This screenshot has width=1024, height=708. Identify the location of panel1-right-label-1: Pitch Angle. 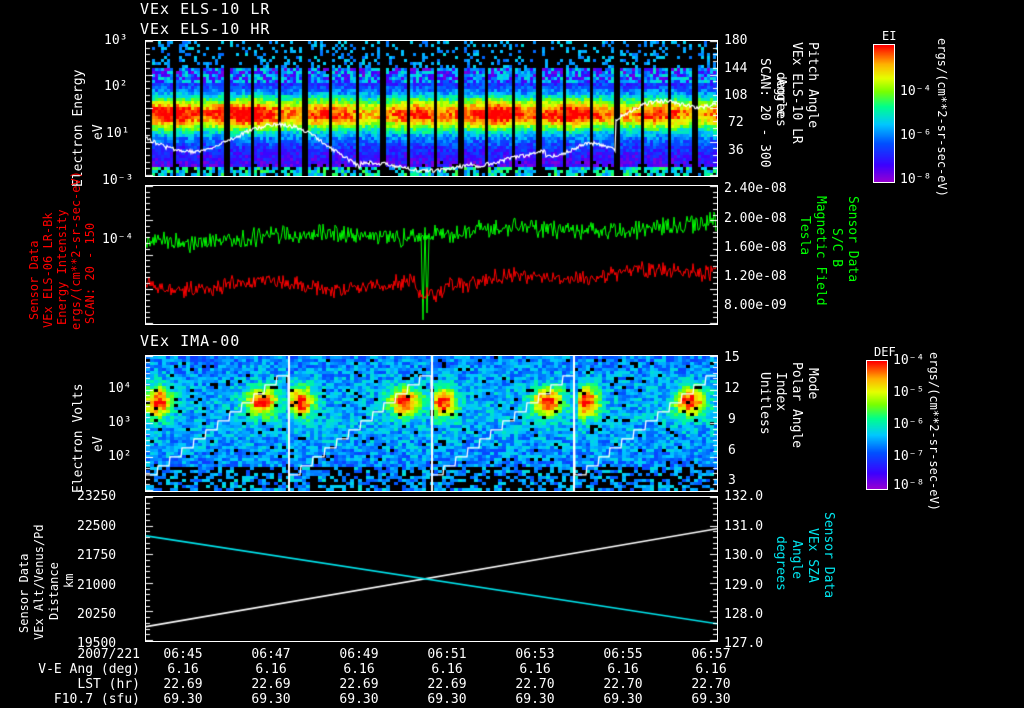
(812, 85).